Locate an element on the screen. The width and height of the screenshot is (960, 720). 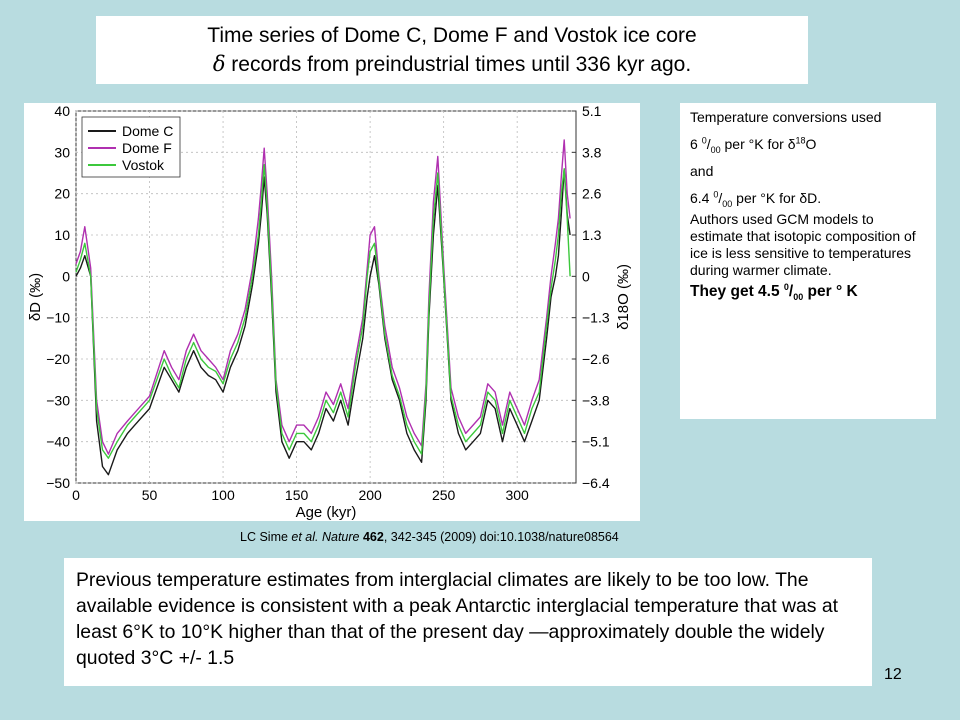
y2-tick-label: 0 is located at coordinates (586, 276).